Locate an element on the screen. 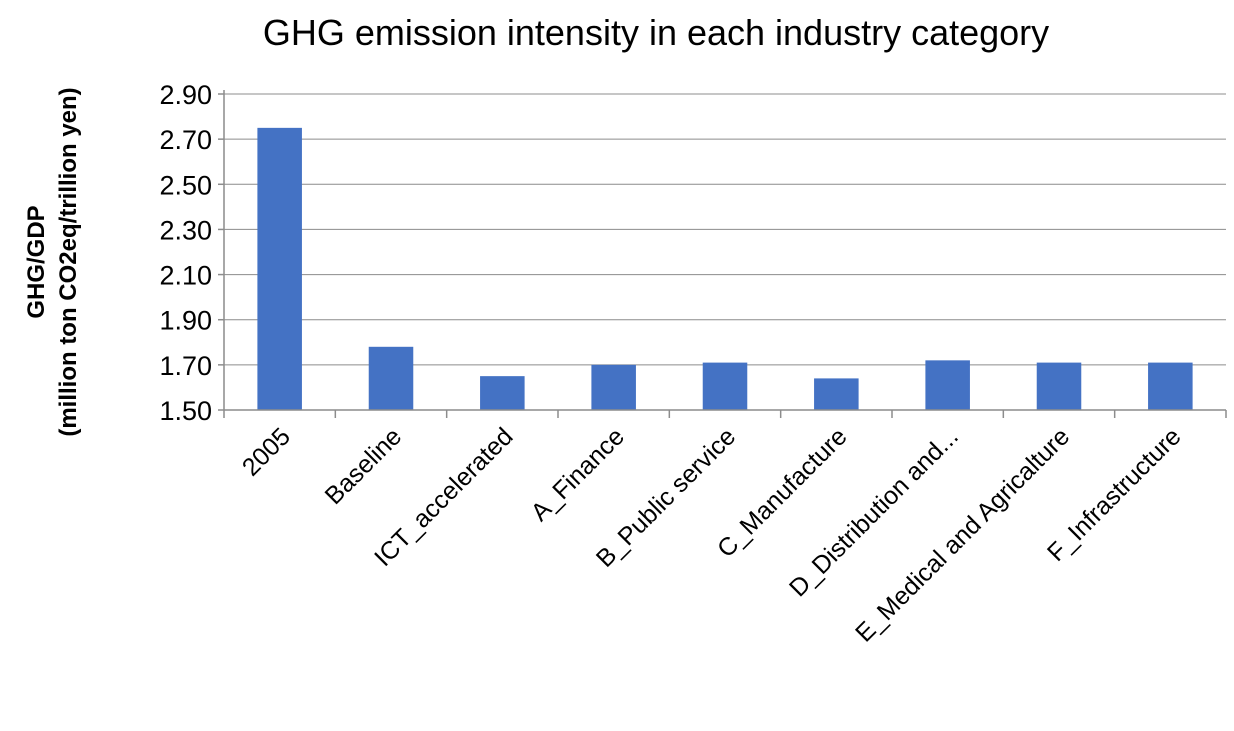 The width and height of the screenshot is (1234, 731). y-tick-label: 1.90 is located at coordinates (185, 321).